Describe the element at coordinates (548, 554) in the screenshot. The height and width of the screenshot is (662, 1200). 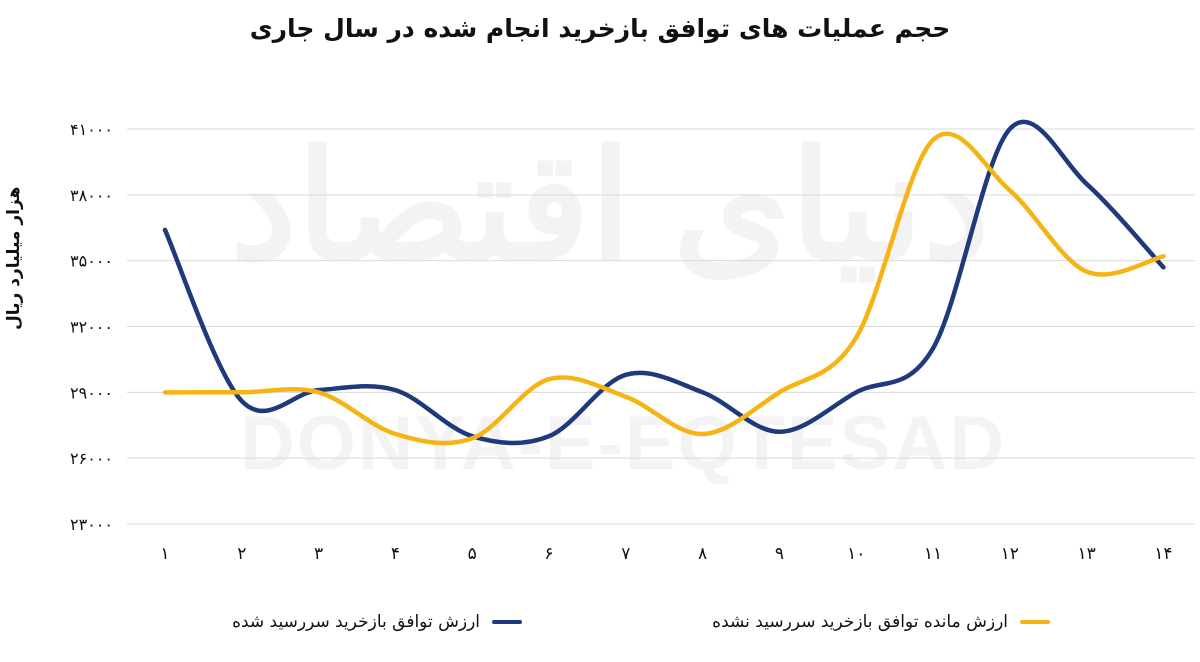
I see `x-tick-label: ۶` at that location.